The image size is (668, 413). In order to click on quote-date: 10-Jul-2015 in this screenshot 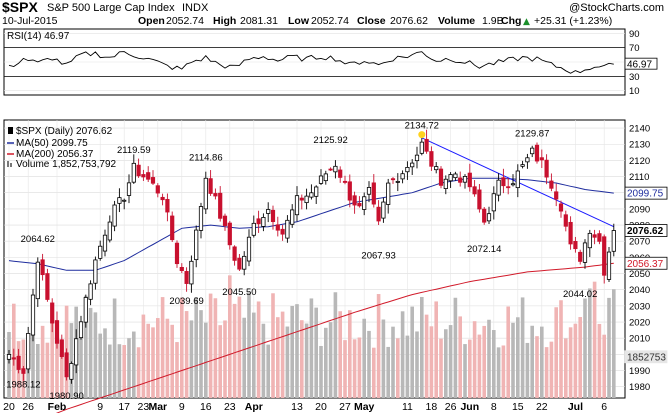, I will do `click(30, 21)`.